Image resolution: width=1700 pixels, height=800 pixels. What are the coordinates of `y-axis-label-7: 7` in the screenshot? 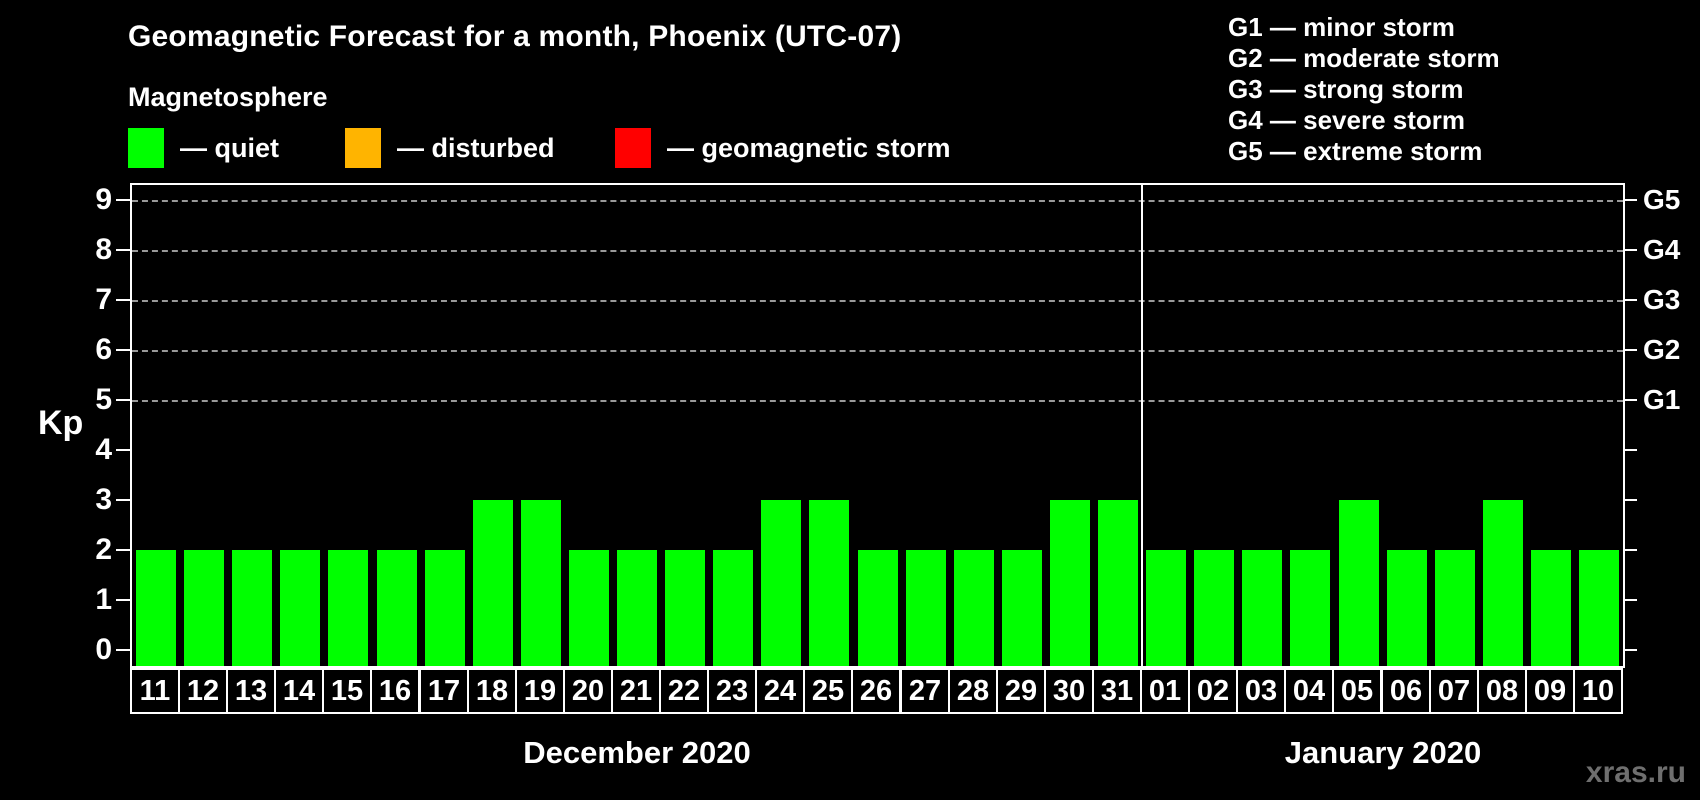 It's located at (103, 299).